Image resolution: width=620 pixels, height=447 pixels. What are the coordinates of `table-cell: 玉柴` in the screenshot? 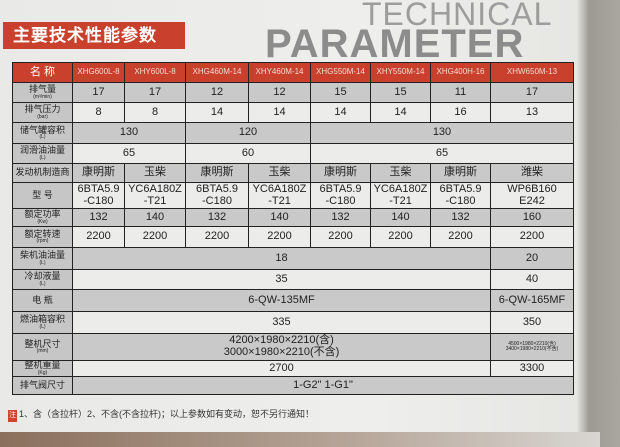 It's located at (279, 173).